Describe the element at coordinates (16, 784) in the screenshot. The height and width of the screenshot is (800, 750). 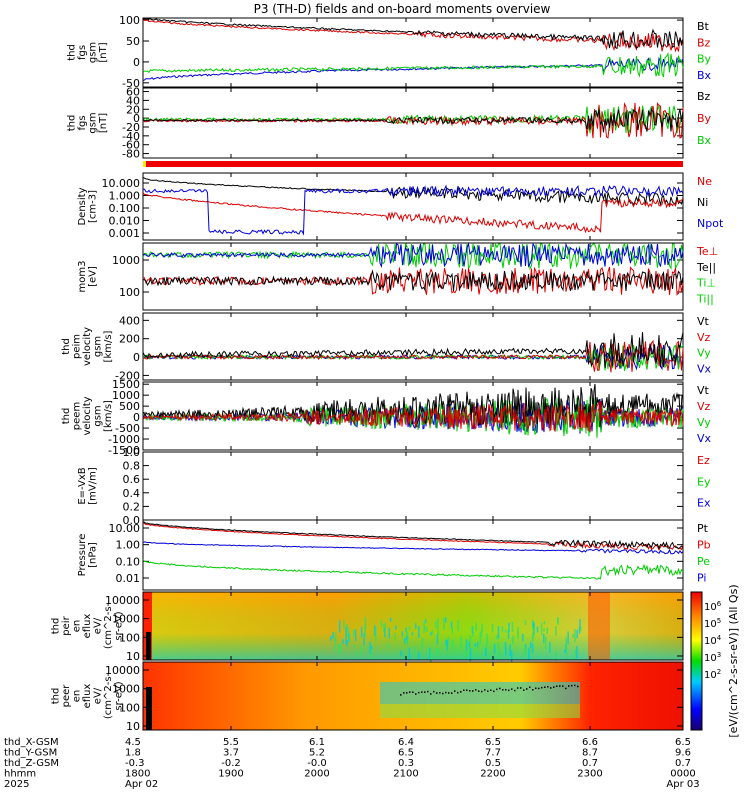
I see `x-axis-row-label: 2025` at that location.